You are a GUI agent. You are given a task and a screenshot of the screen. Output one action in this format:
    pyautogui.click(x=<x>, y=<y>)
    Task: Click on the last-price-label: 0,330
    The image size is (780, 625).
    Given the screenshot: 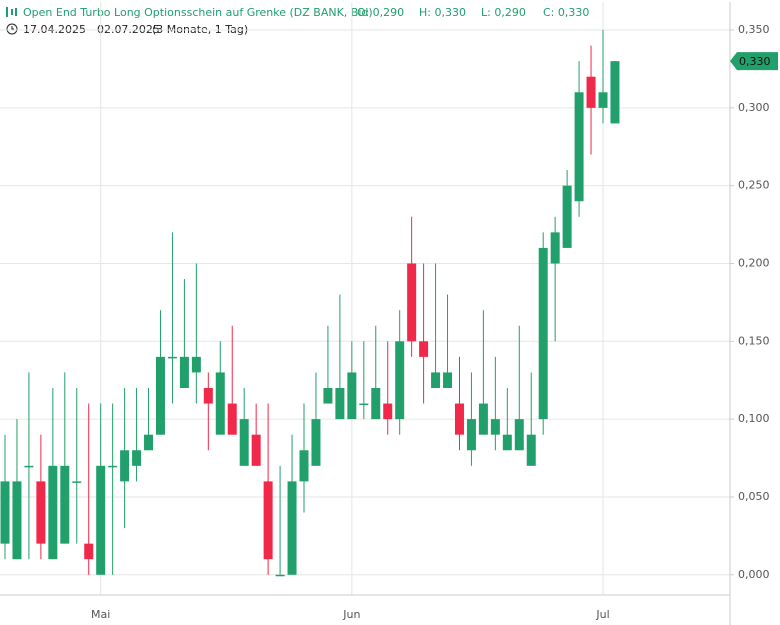 What is the action you would take?
    pyautogui.click(x=755, y=61)
    